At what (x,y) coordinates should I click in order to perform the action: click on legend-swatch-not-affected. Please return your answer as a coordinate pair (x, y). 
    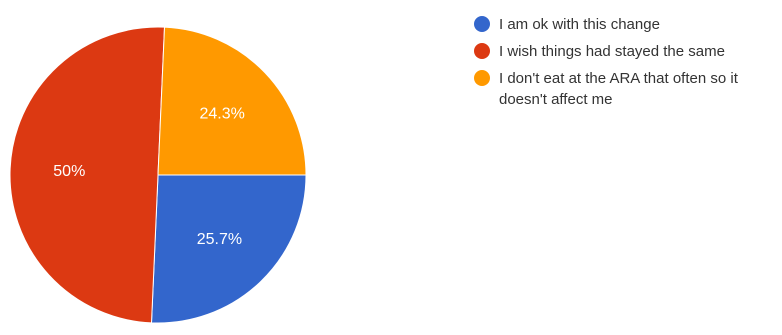
    Looking at the image, I should click on (482, 78).